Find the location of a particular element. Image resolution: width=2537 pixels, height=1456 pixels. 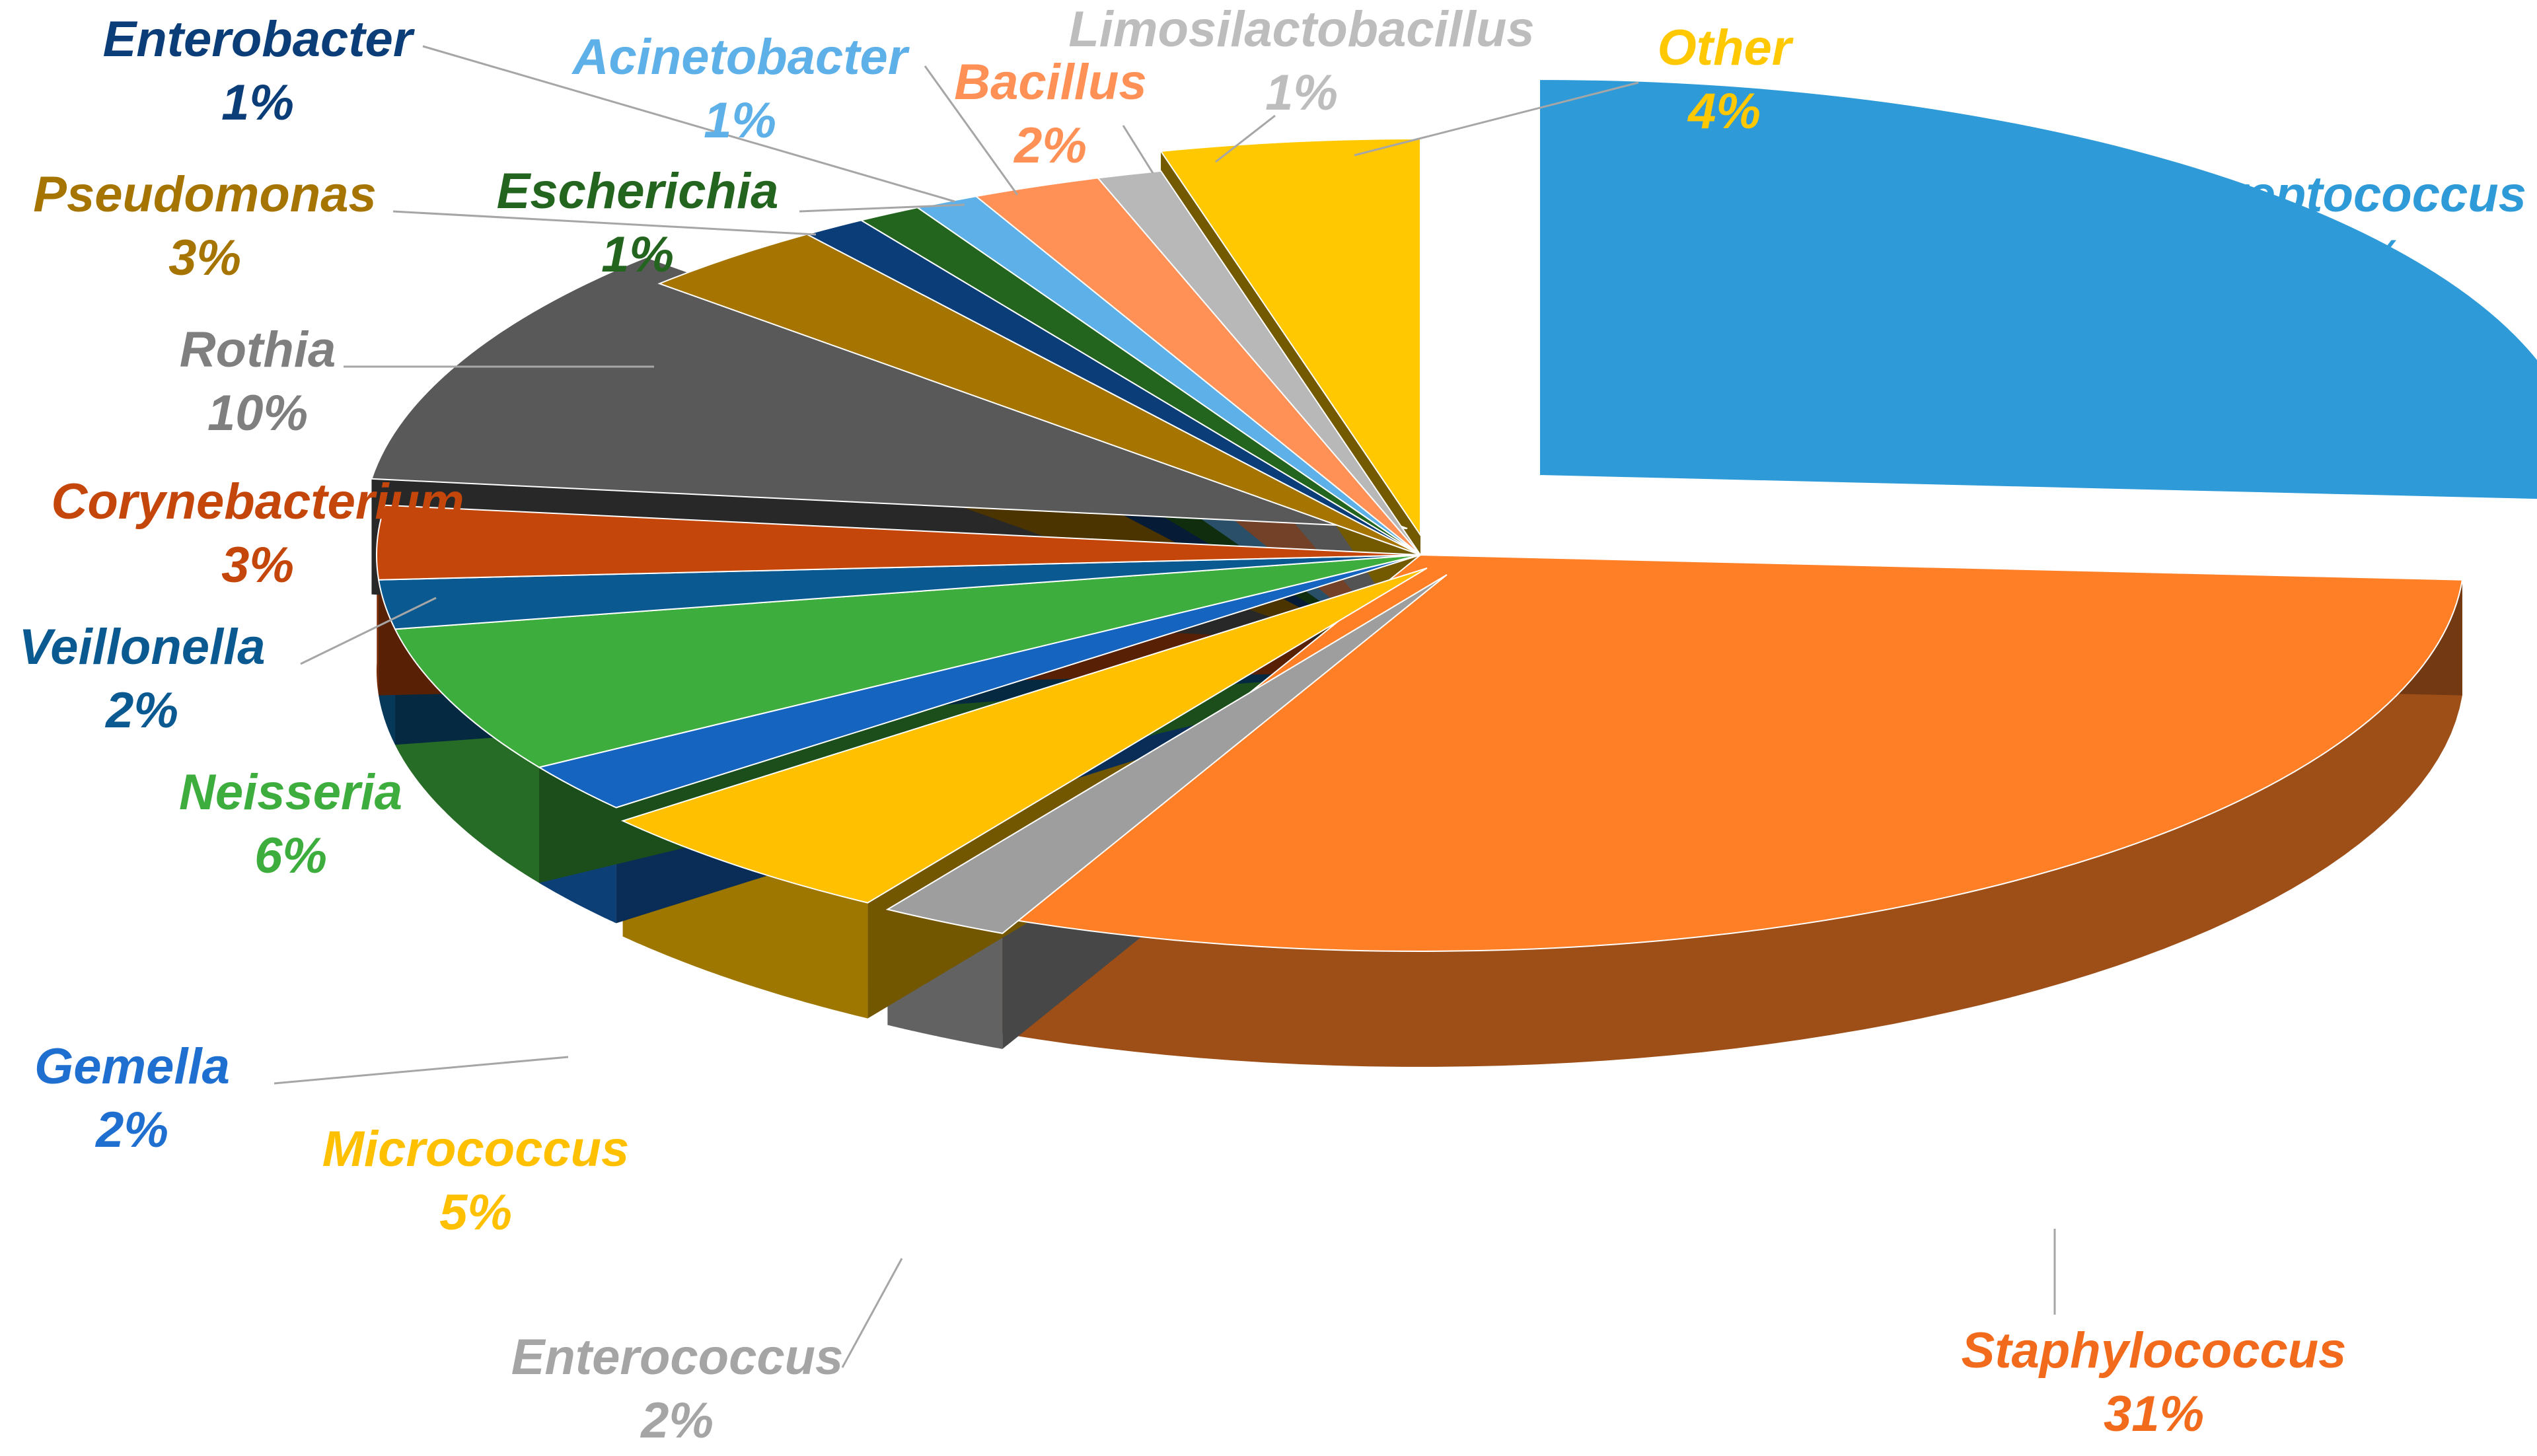

slice-label-acinetobacter: Acinetobacter is located at coordinates (741, 57).